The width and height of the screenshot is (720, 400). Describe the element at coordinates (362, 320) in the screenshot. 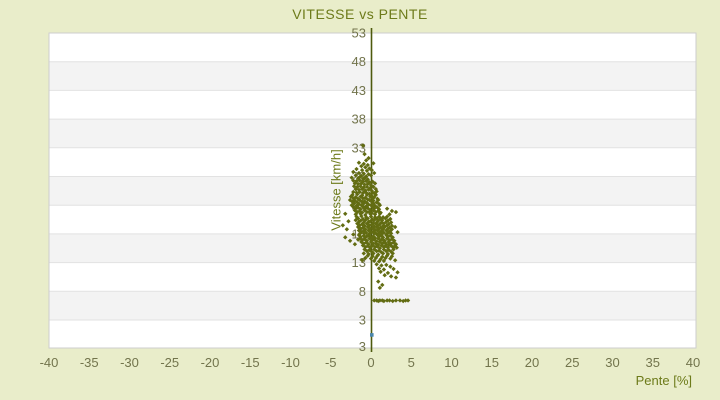

I see `y-tick-label: 3` at that location.